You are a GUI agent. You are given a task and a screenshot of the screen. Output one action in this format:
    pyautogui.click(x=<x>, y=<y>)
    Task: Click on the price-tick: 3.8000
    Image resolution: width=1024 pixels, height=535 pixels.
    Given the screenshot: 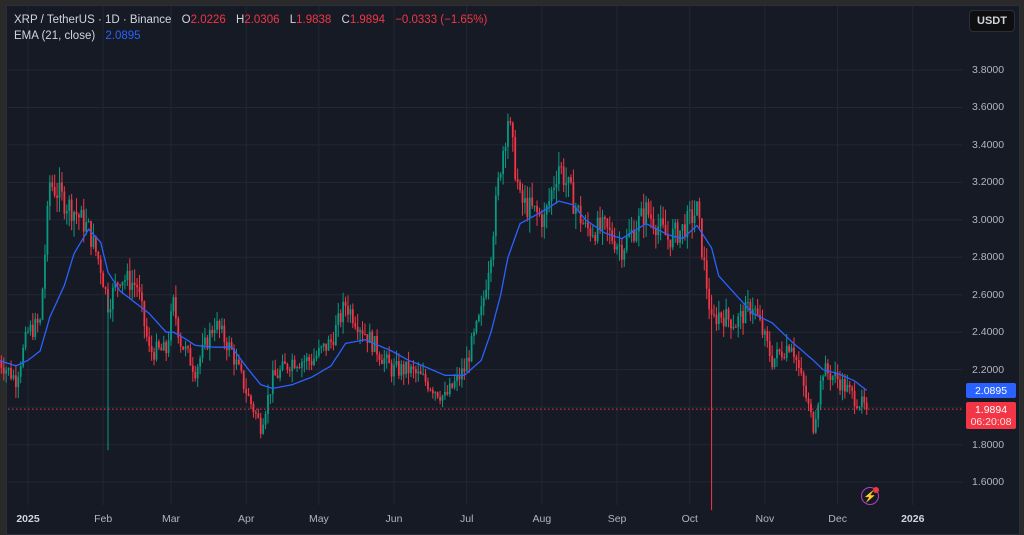 What is the action you would take?
    pyautogui.click(x=988, y=70)
    